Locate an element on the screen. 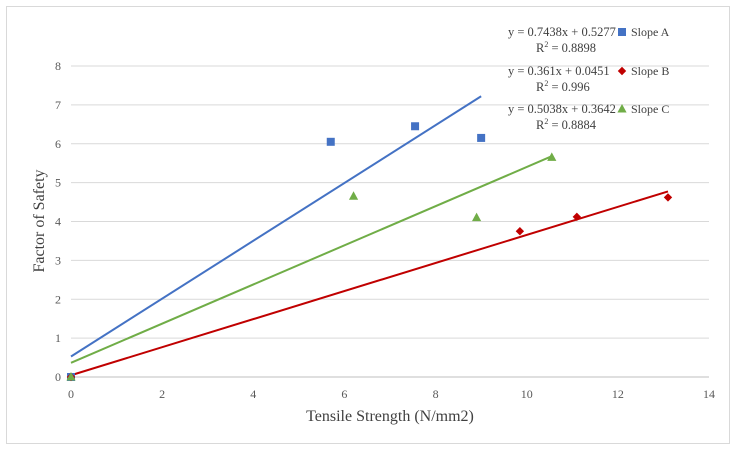  x-axis-title: Tensile Strength (N/mm2) is located at coordinates (390, 416).